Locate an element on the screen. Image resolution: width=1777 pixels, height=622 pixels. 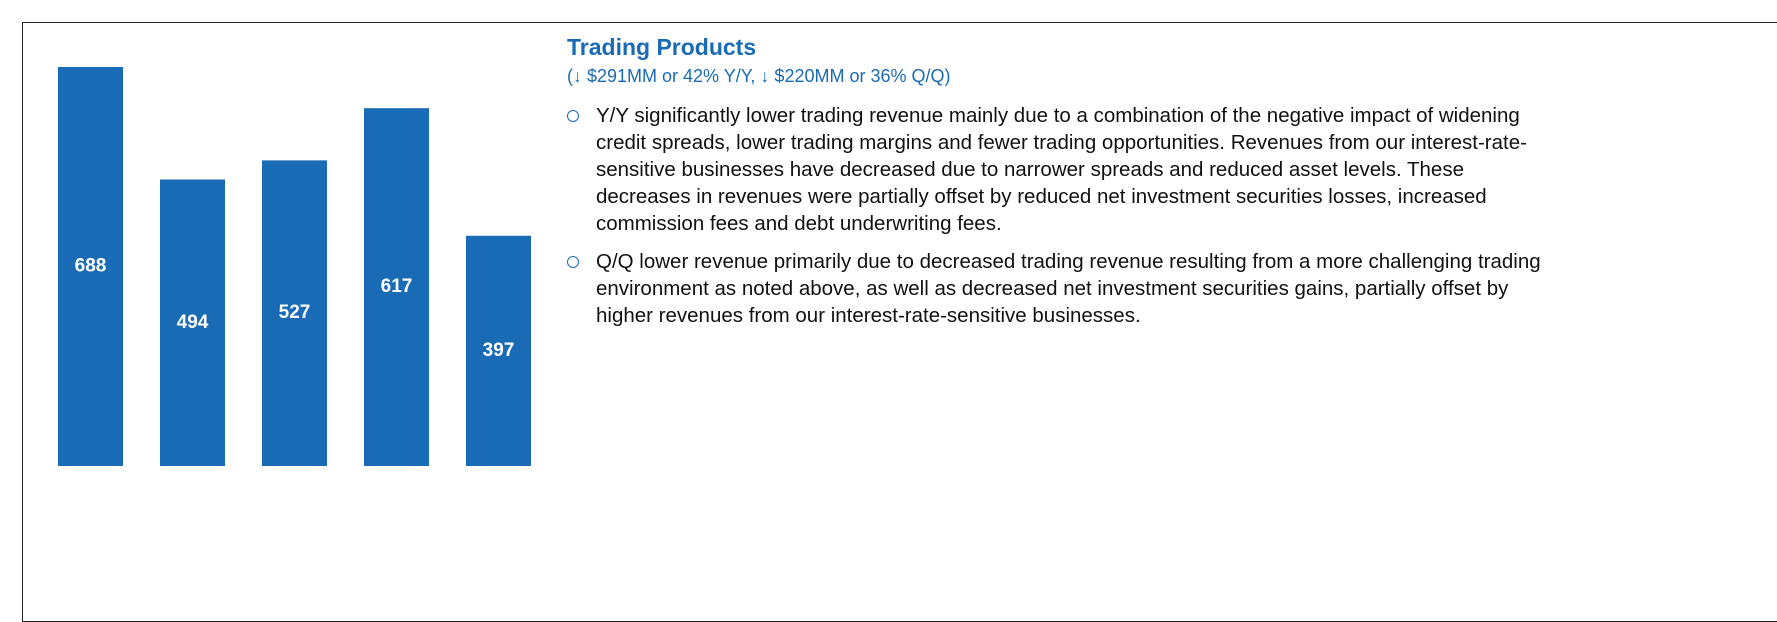
panel-title: Trading Products is located at coordinates (662, 47).